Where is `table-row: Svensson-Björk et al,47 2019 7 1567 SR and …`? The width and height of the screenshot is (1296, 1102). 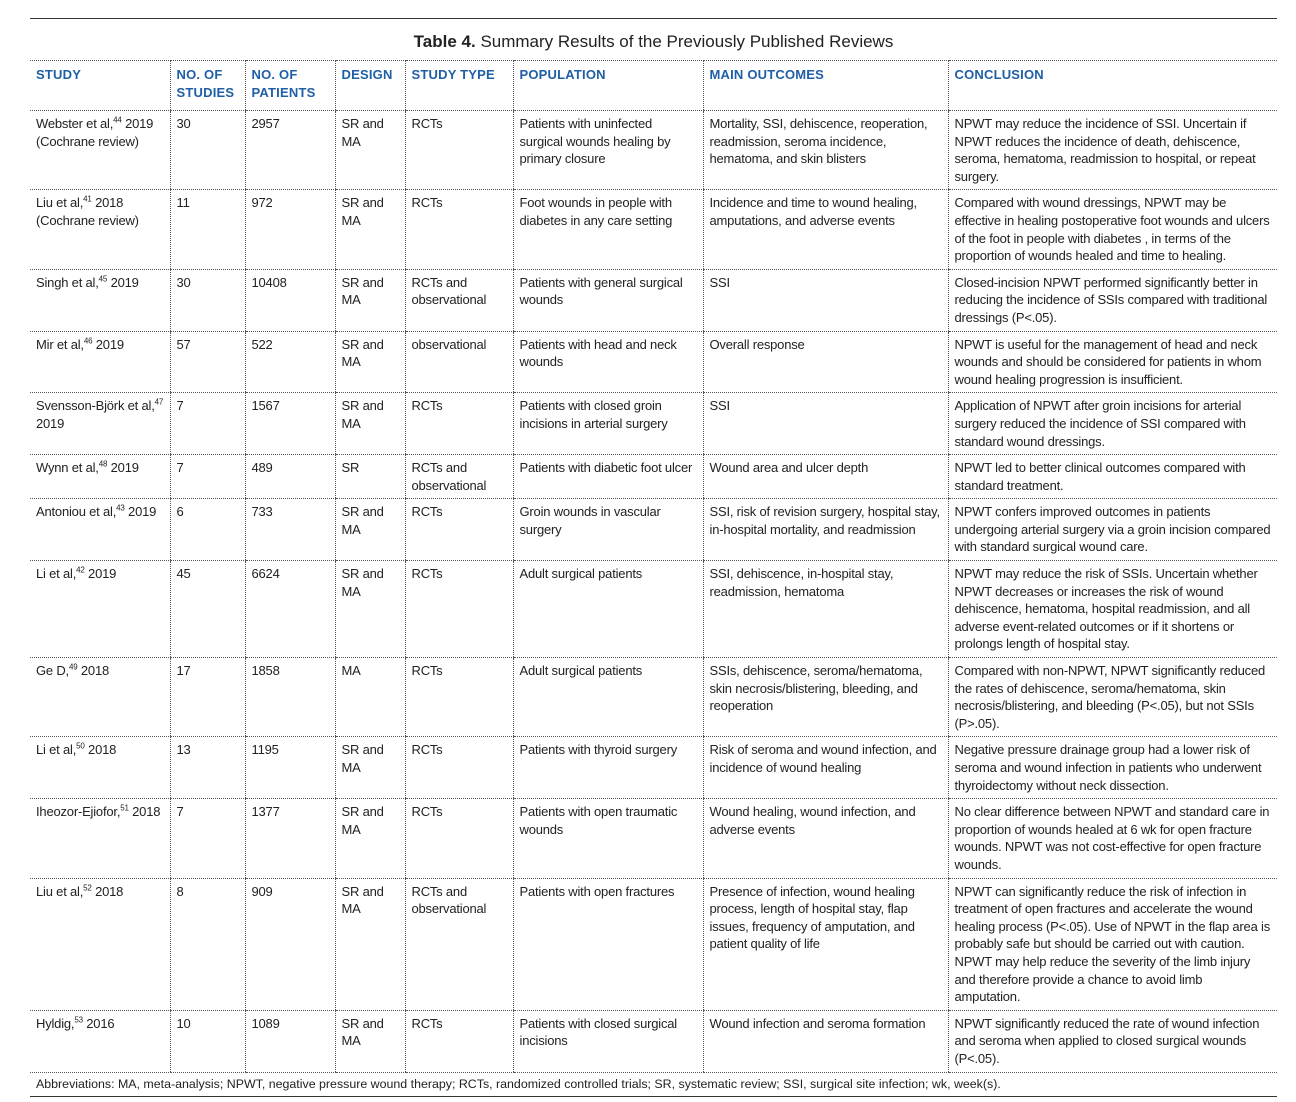 table-row: Svensson-Björk et al,47 2019 7 1567 SR and … is located at coordinates (653, 424).